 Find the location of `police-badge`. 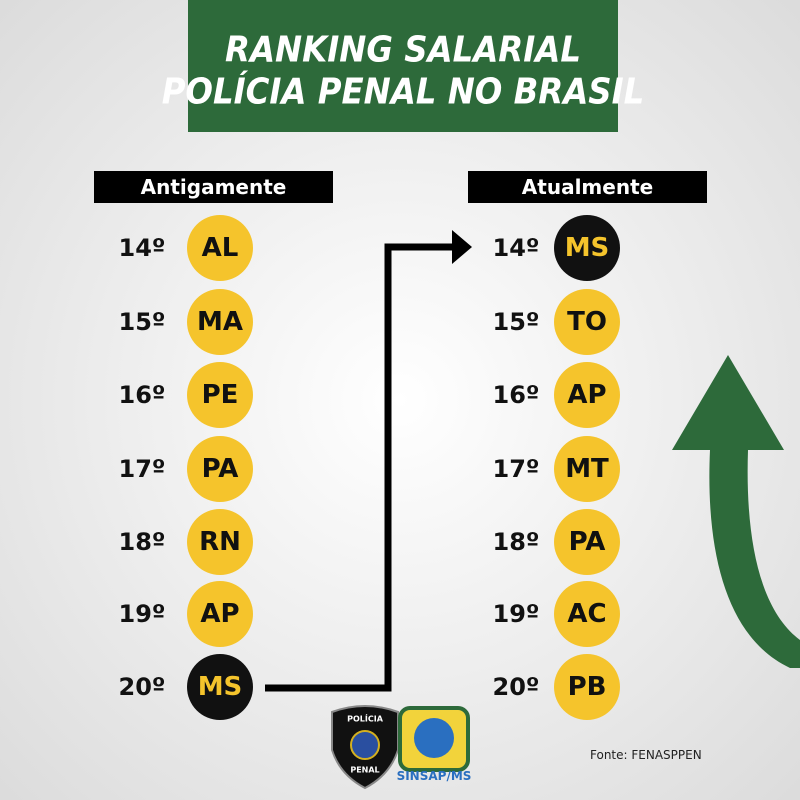

police-badge is located at coordinates (365, 747).